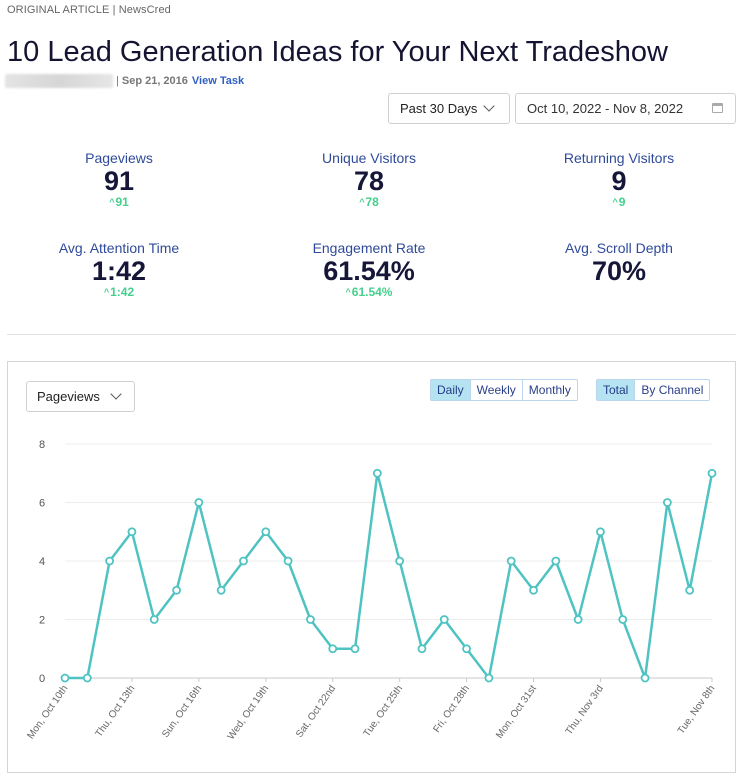  What do you see at coordinates (68, 396) in the screenshot?
I see `metric-dropdown-label: Pageviews` at bounding box center [68, 396].